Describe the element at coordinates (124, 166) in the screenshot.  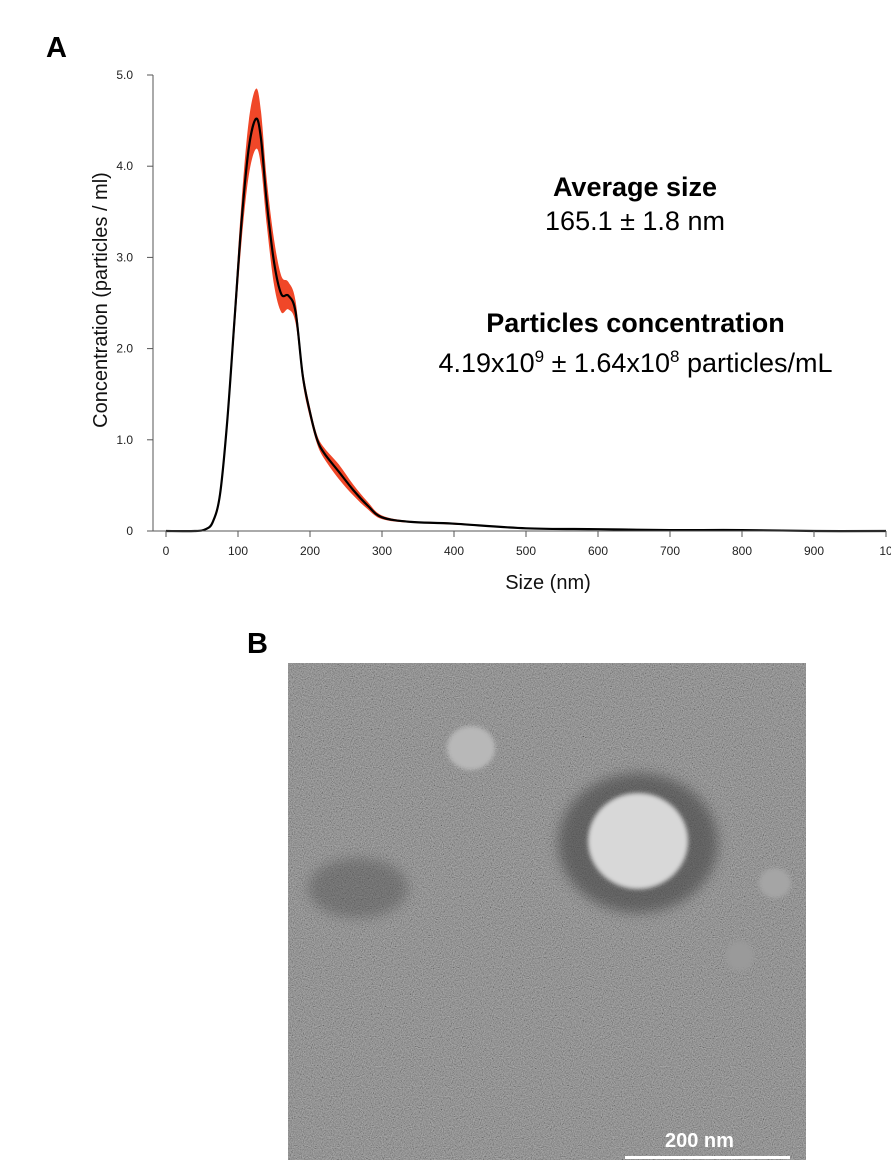
I see `y-tick-label: 4.0` at that location.